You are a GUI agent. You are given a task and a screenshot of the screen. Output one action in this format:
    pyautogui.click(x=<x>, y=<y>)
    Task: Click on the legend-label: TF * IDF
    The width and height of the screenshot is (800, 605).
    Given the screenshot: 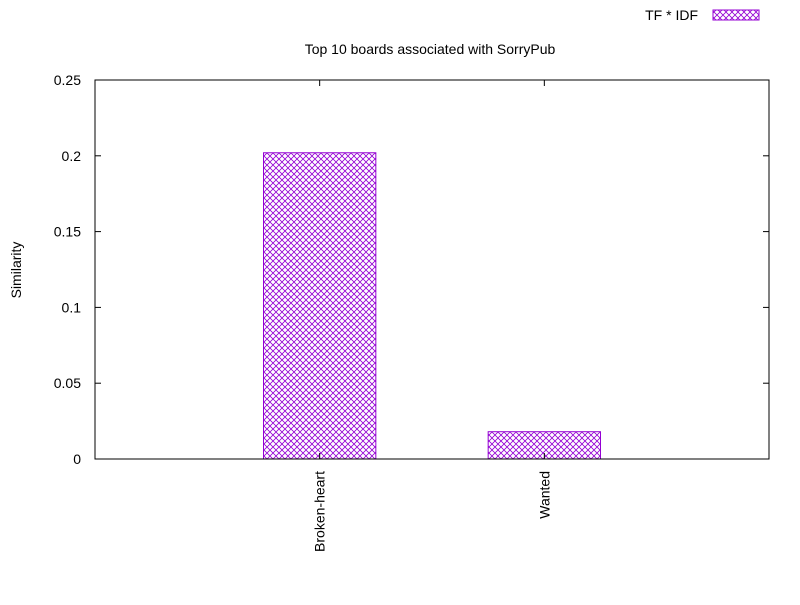 What is the action you would take?
    pyautogui.click(x=671, y=15)
    